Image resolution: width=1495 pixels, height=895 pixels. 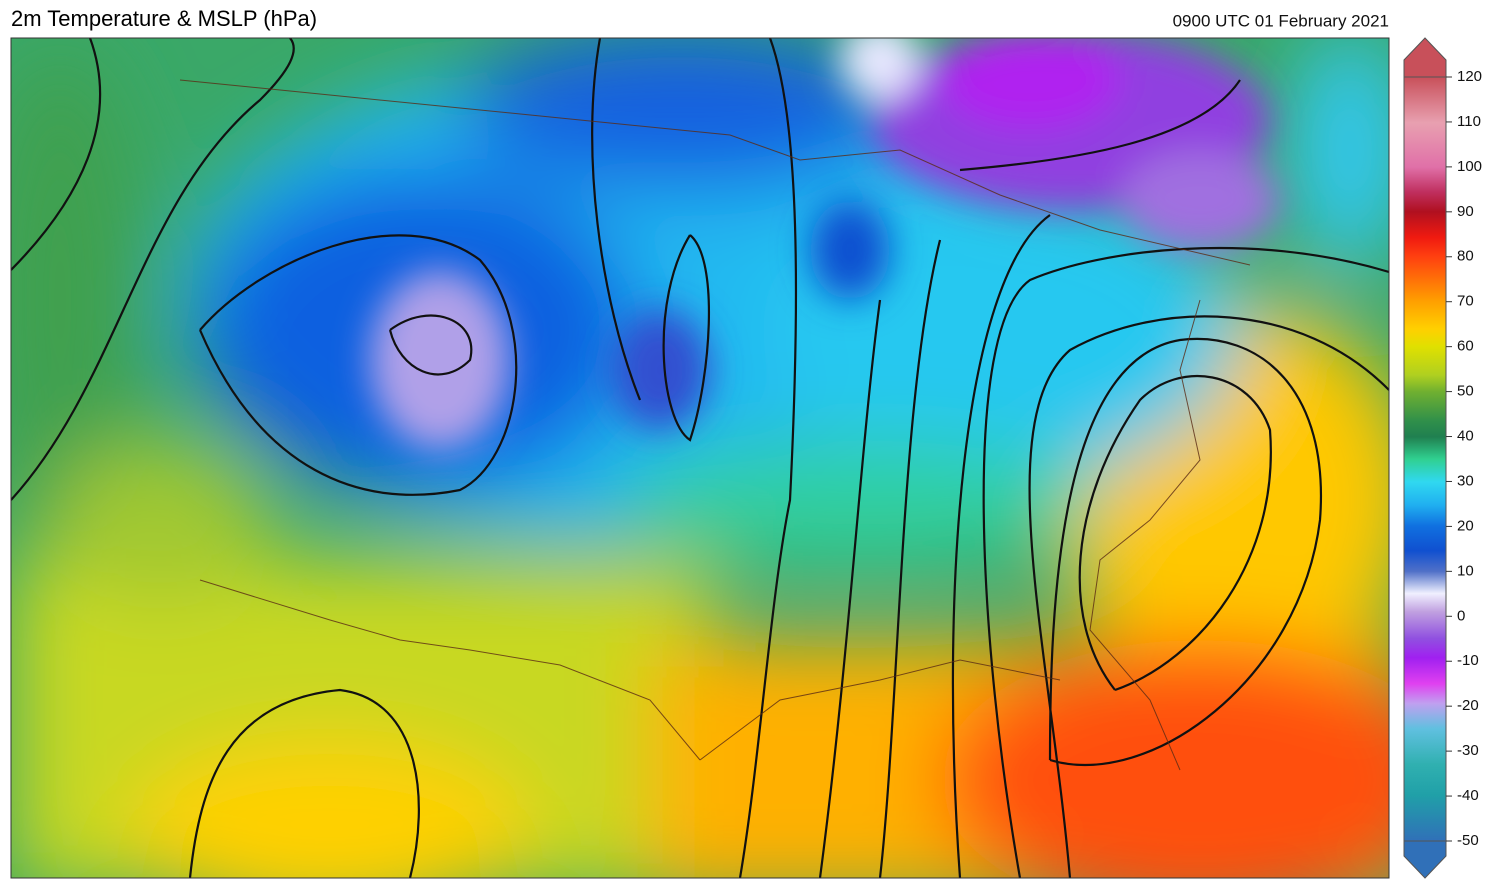 I want to click on colorbar-tick-label: 50, so click(x=1465, y=391).